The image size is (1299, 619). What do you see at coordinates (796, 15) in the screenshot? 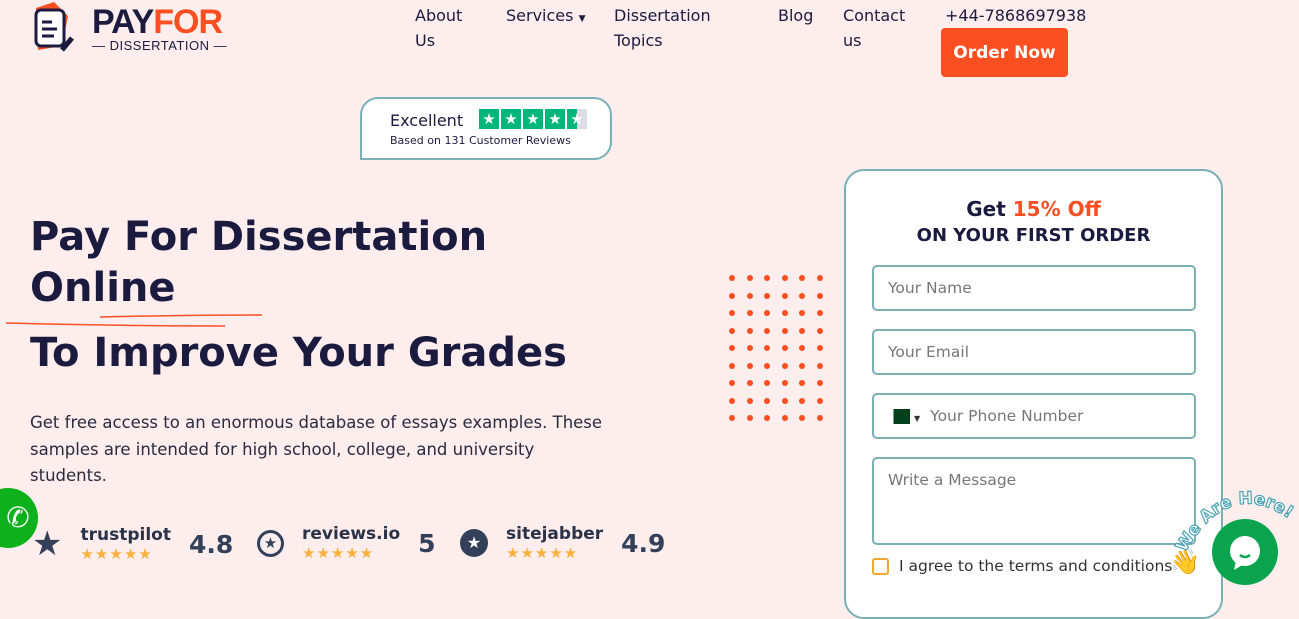
I see `nav-blog: Blog` at bounding box center [796, 15].